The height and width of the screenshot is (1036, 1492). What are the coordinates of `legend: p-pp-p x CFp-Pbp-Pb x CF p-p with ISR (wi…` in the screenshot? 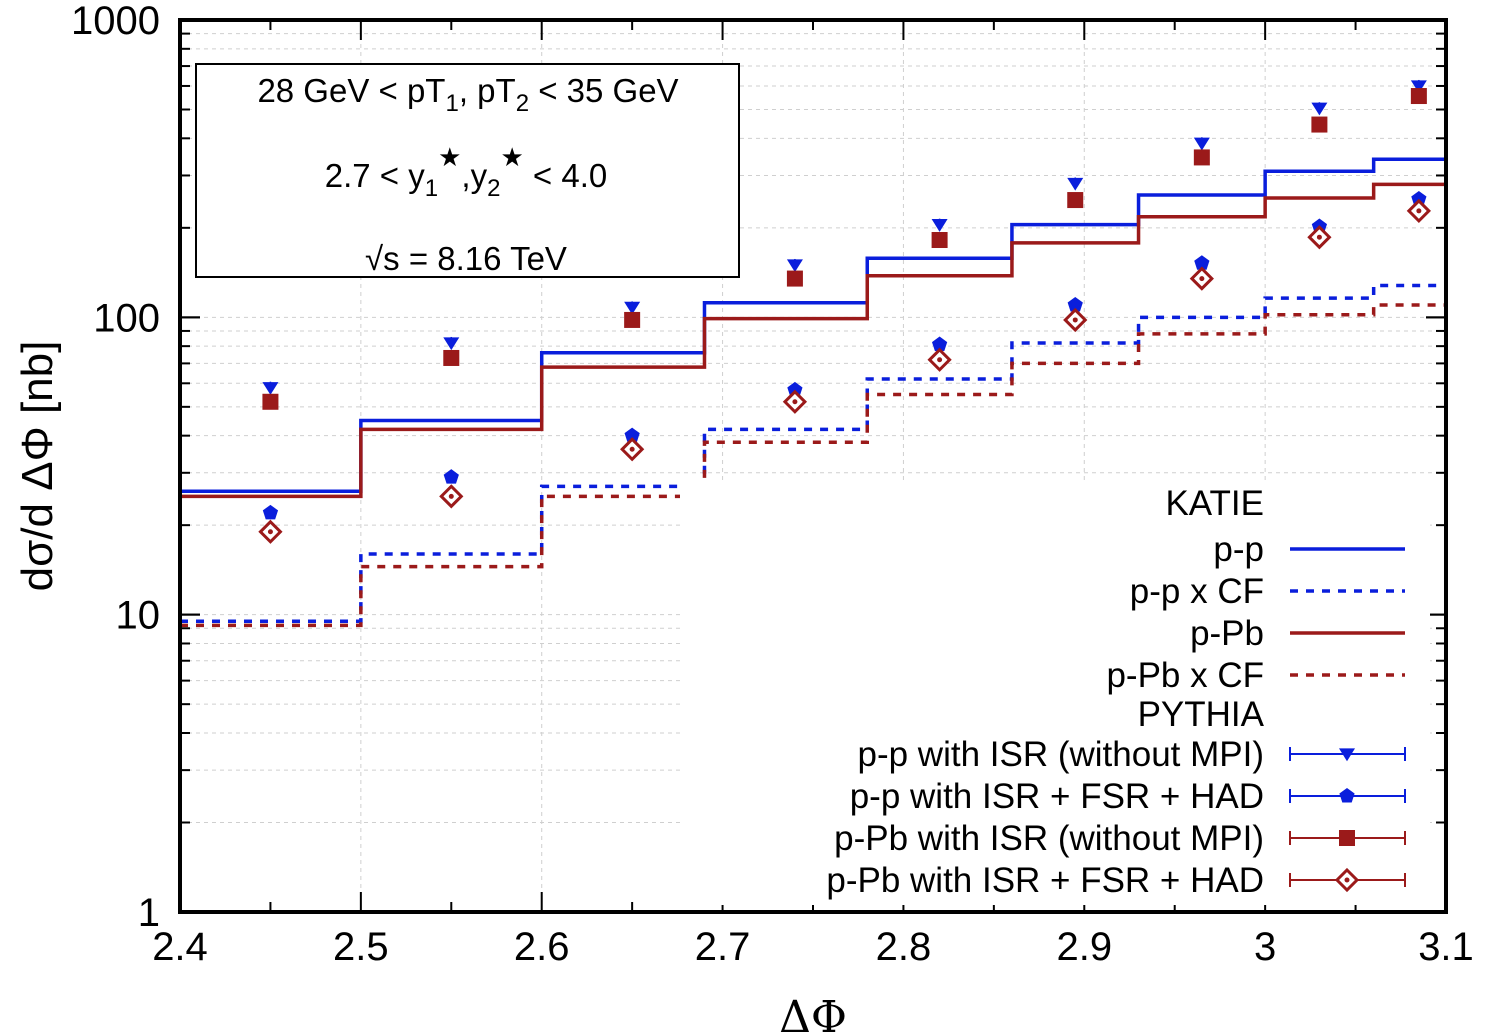 It's located at (1116, 715).